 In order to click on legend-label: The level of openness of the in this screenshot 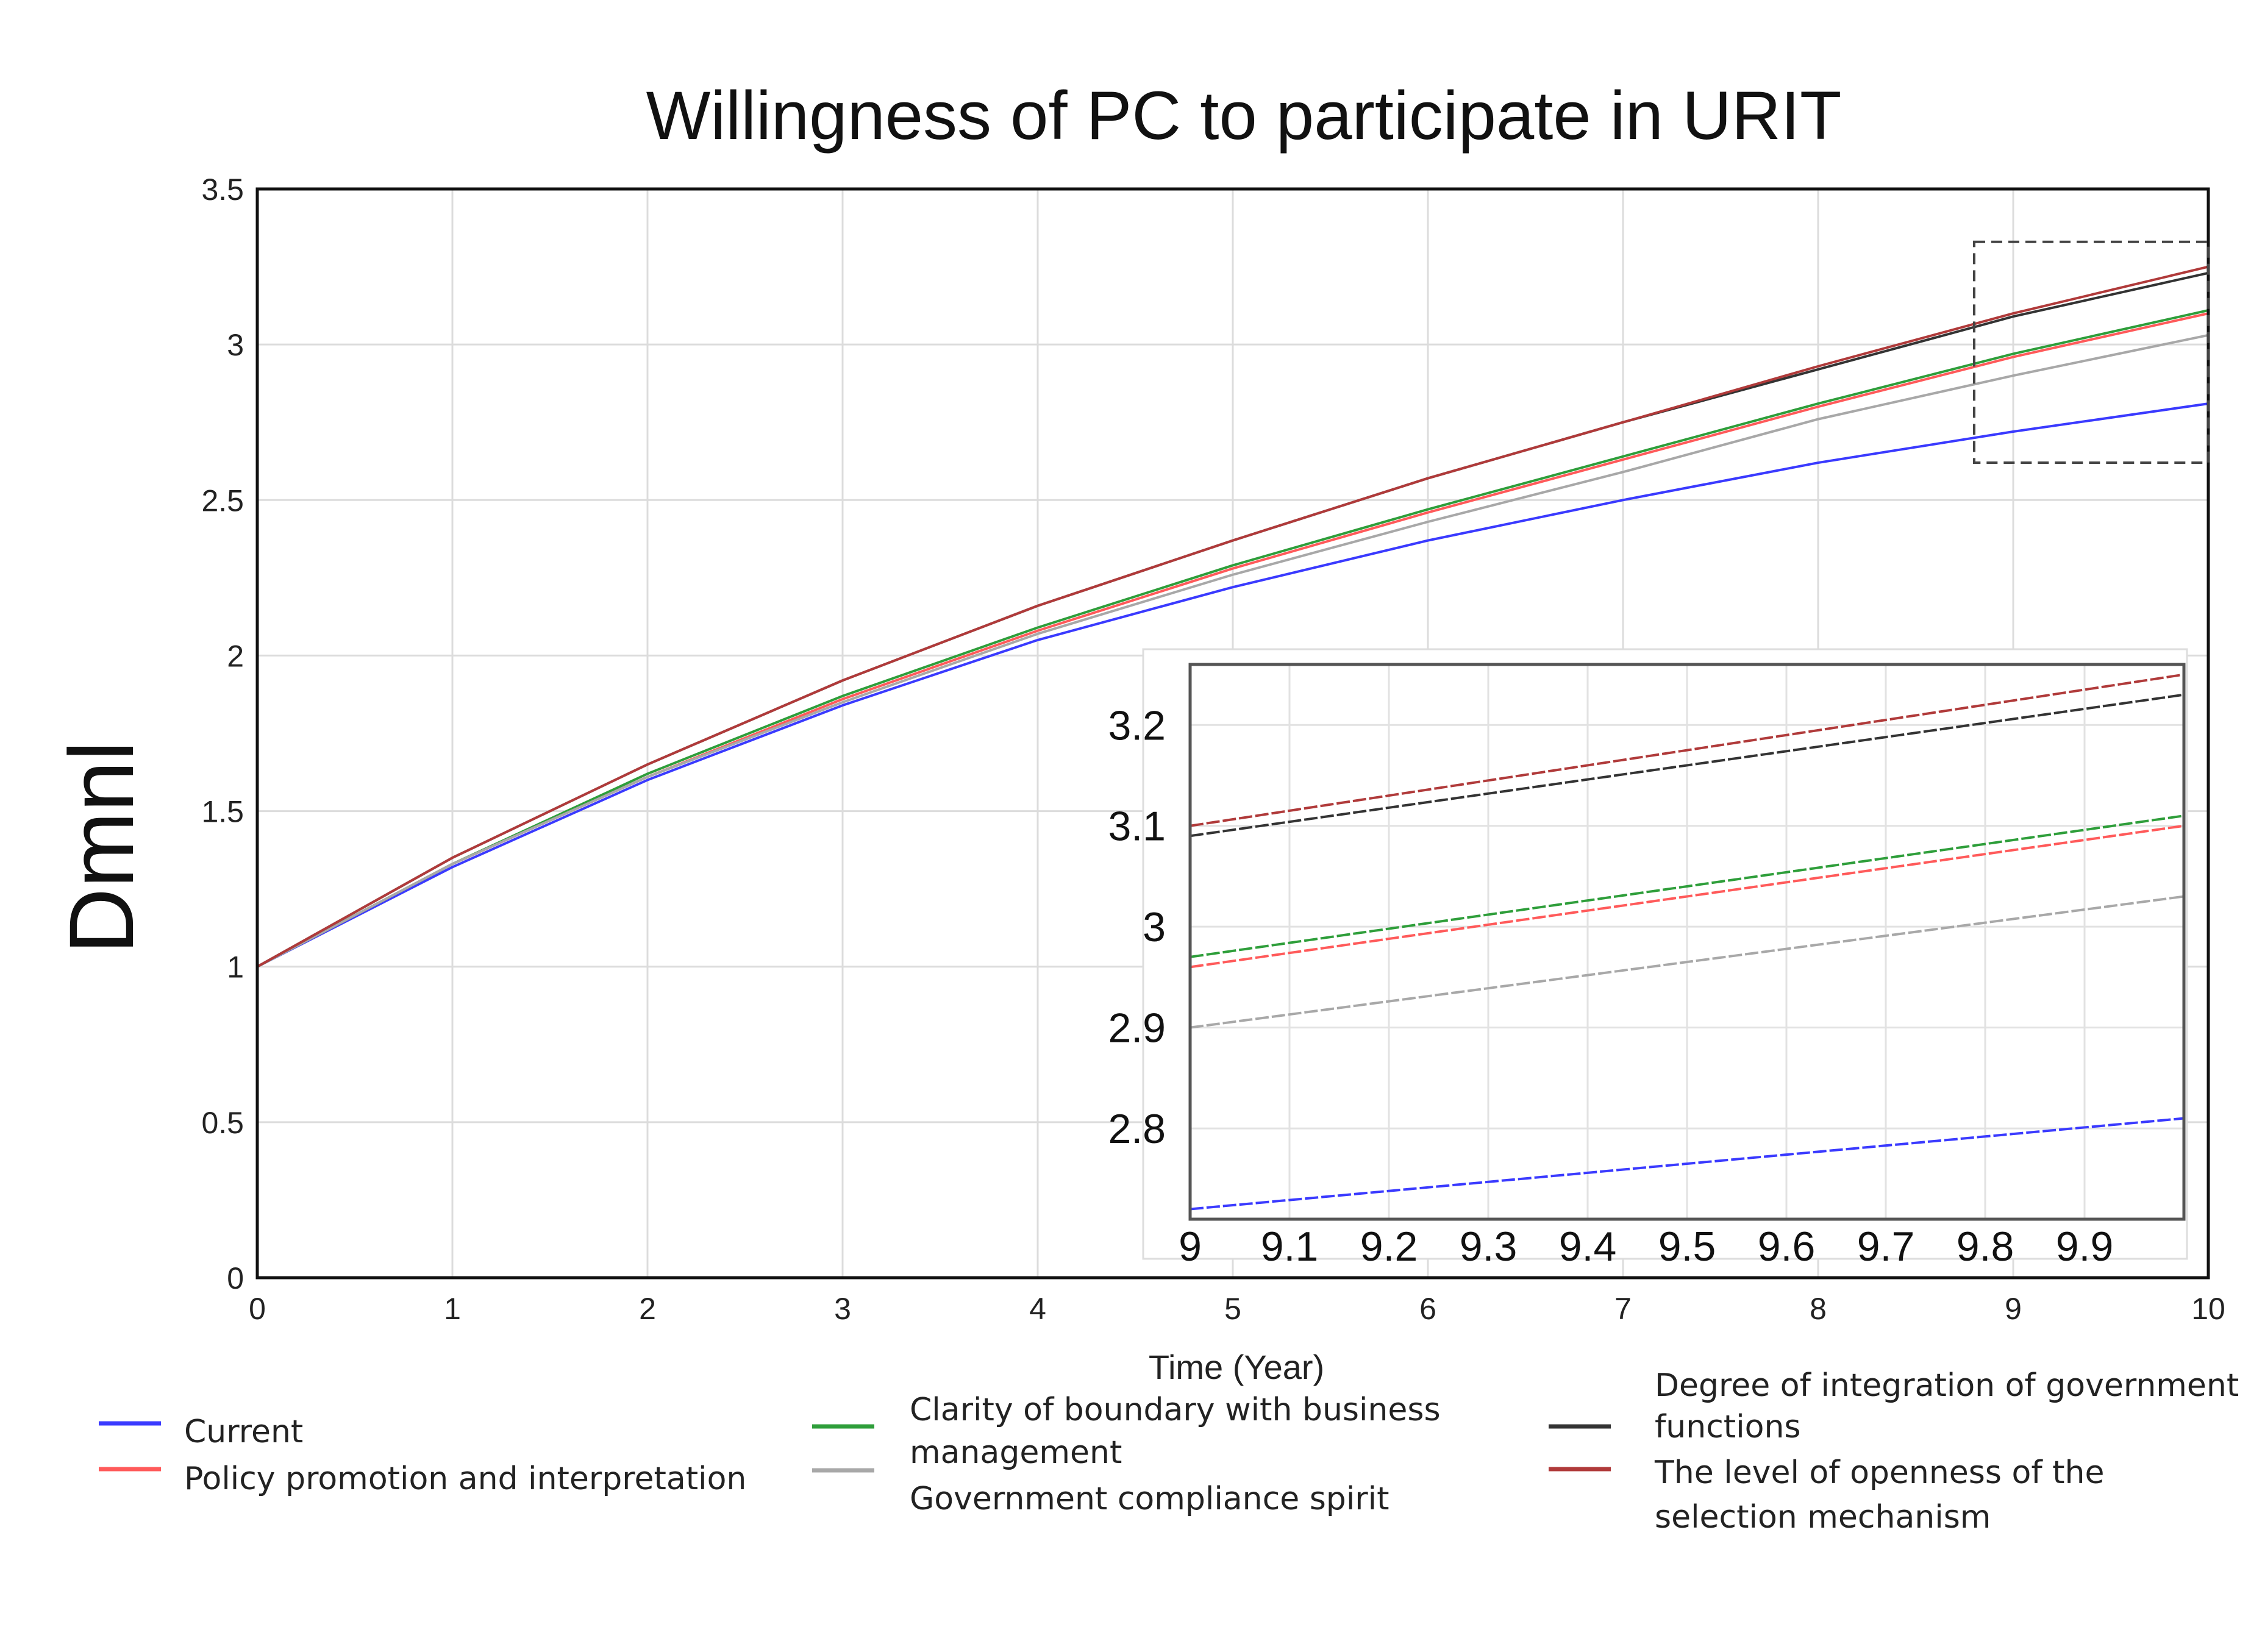, I will do `click(1879, 1472)`.